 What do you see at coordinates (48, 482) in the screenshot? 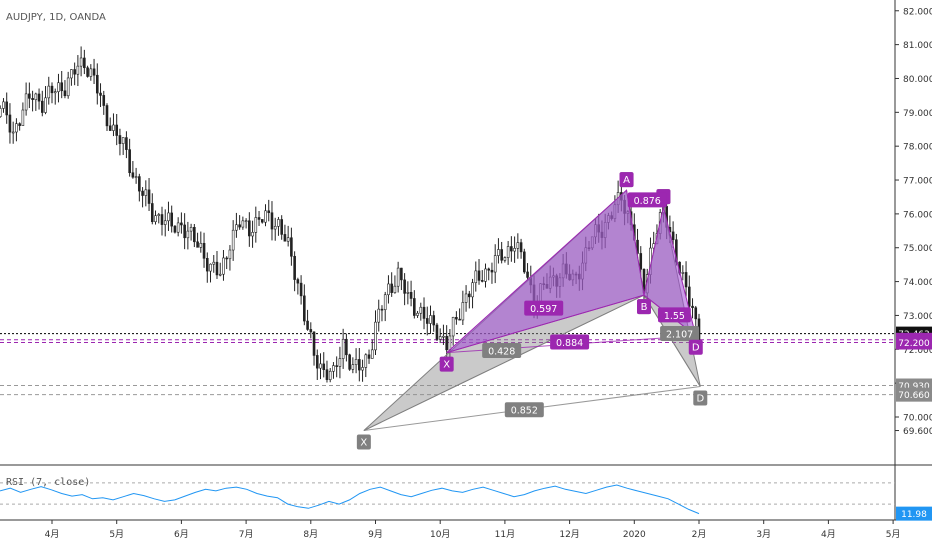
I see `rsi-indicator-label: RSI (7, close)` at bounding box center [48, 482].